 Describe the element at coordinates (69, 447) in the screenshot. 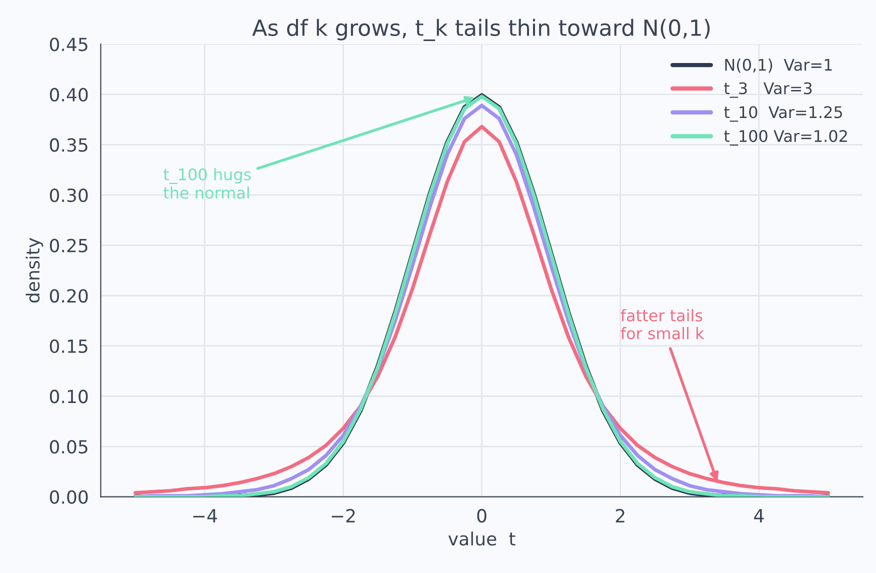

I see `y-tick-label: 0.05` at that location.